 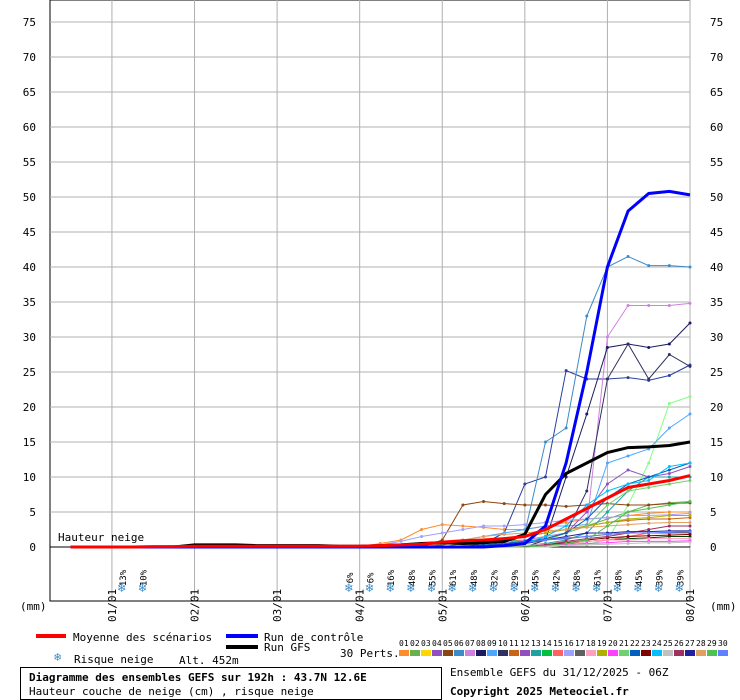 What do you see at coordinates (716, 372) in the screenshot?
I see `y-tick-label-right: 25` at bounding box center [716, 372].